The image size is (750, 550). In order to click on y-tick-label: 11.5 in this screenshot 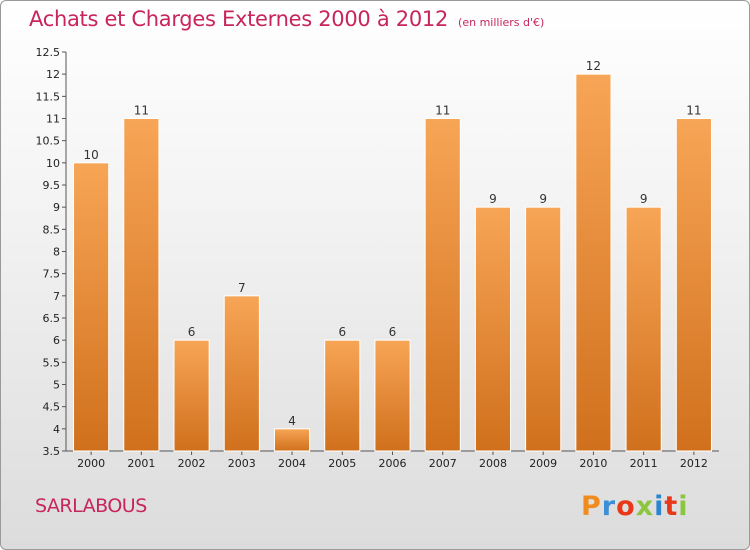, I will do `click(48, 96)`.